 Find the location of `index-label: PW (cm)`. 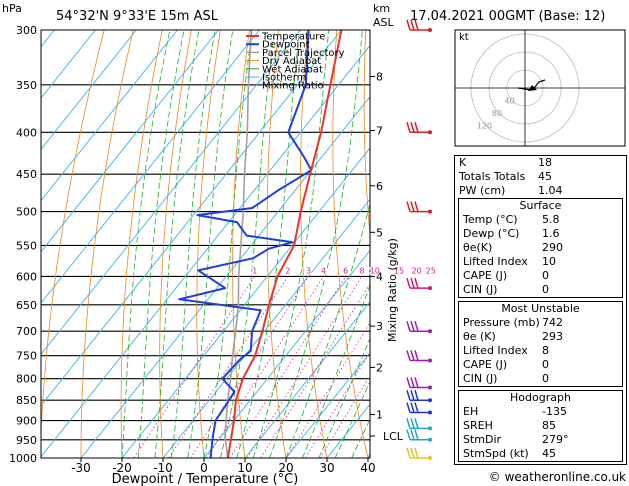

index-label: PW (cm) is located at coordinates (482, 190).